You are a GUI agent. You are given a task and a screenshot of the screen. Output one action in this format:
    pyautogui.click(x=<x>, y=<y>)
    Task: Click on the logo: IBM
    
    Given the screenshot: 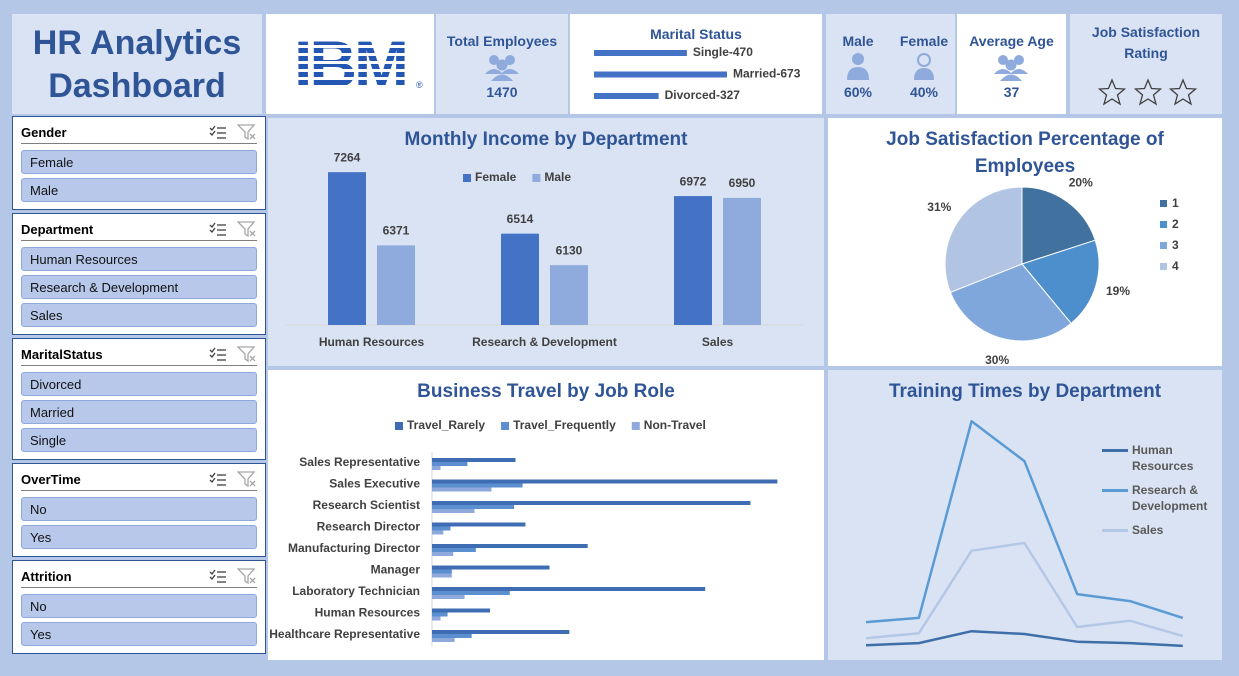 What is the action you would take?
    pyautogui.click(x=350, y=64)
    